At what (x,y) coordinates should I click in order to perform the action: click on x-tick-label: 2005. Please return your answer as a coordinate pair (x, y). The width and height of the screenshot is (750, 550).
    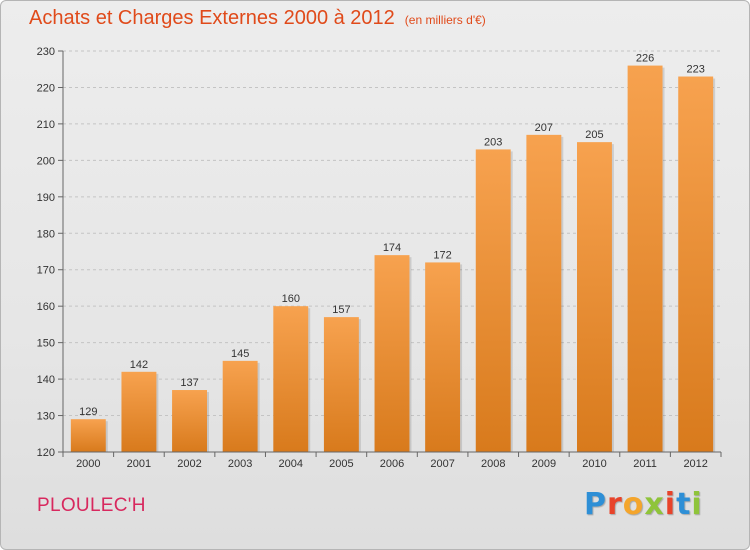
    Looking at the image, I should click on (341, 464).